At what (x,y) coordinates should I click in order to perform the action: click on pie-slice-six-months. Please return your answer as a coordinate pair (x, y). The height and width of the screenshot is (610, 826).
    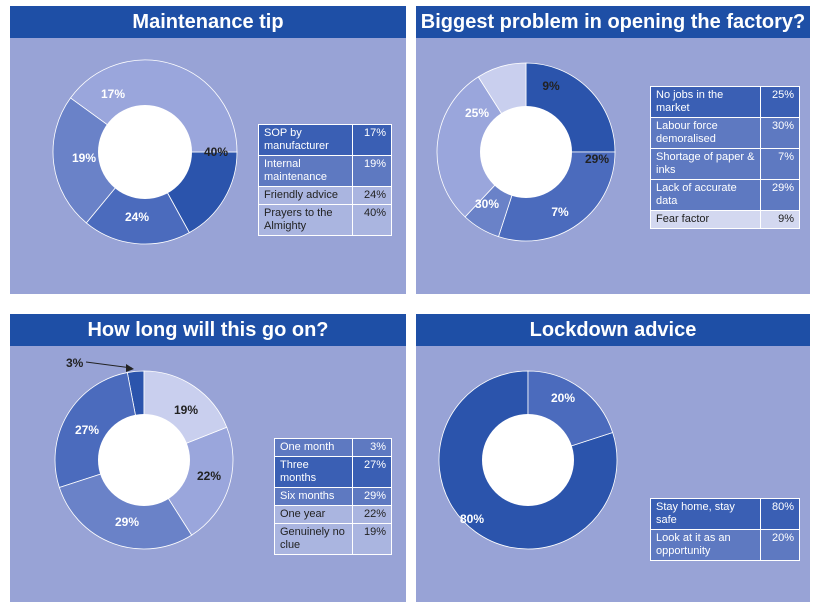
    Looking at the image, I should click on (125, 504).